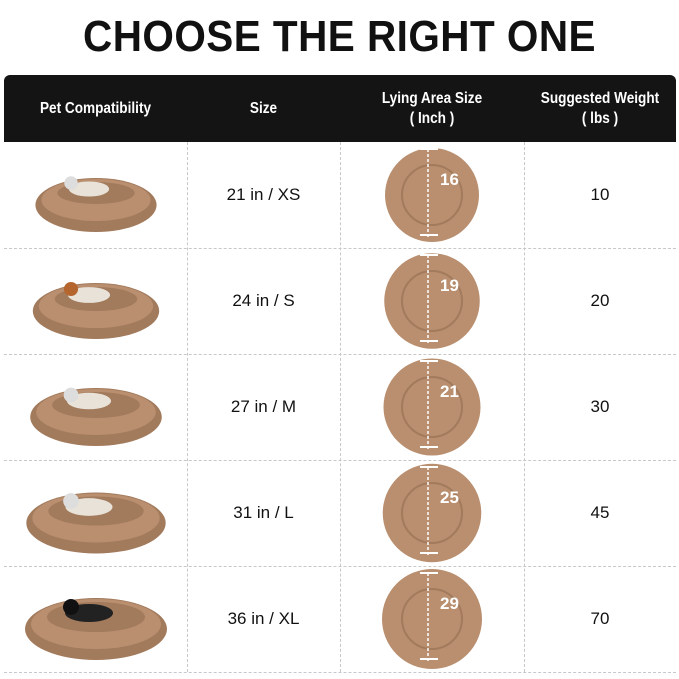 The image size is (679, 679). I want to click on header-lying-unit: ( Inch ), so click(432, 118).